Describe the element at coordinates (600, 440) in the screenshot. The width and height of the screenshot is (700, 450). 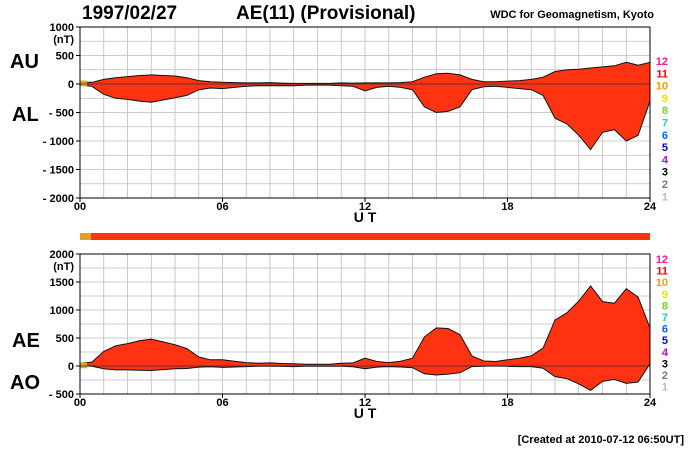
I see `created-timestamp: [Created at 2010-07-12 06:50UT]` at that location.